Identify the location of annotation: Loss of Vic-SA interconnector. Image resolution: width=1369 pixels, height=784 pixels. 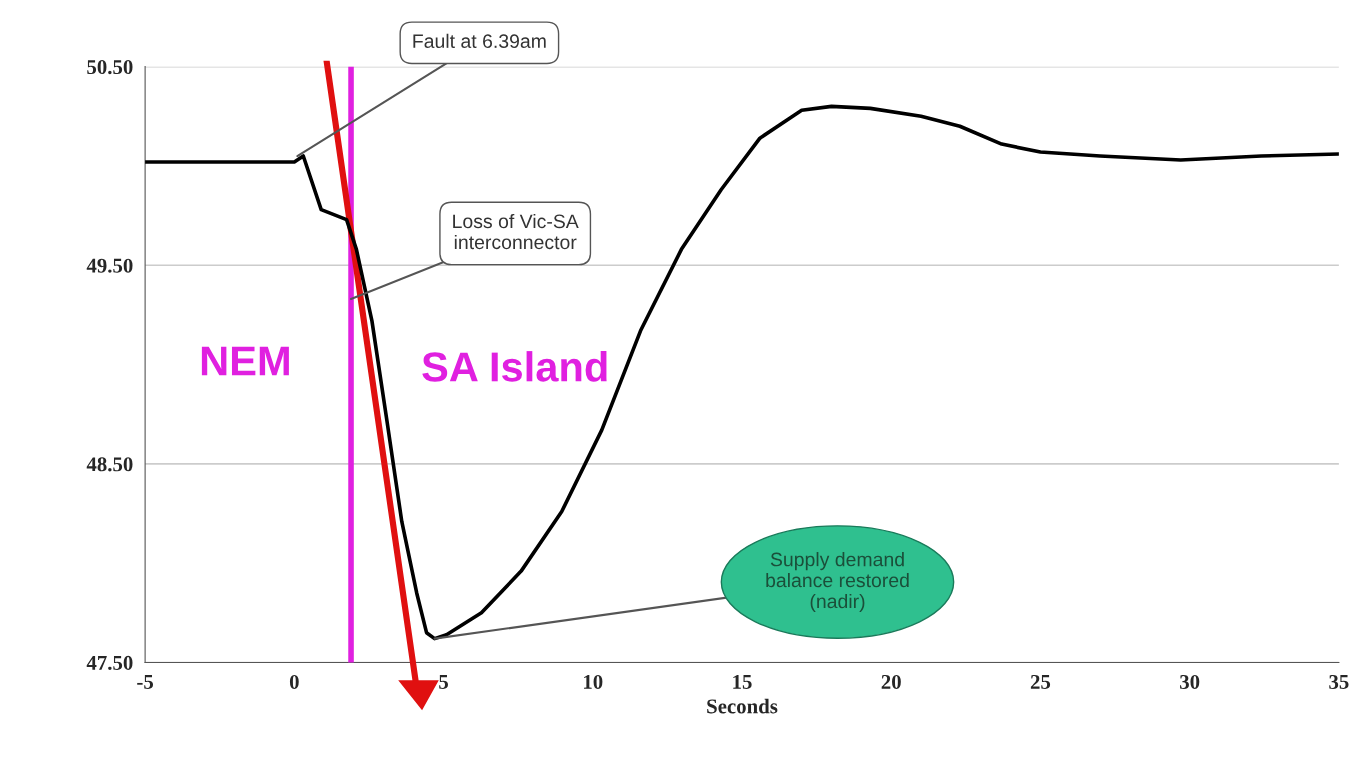
(516, 231).